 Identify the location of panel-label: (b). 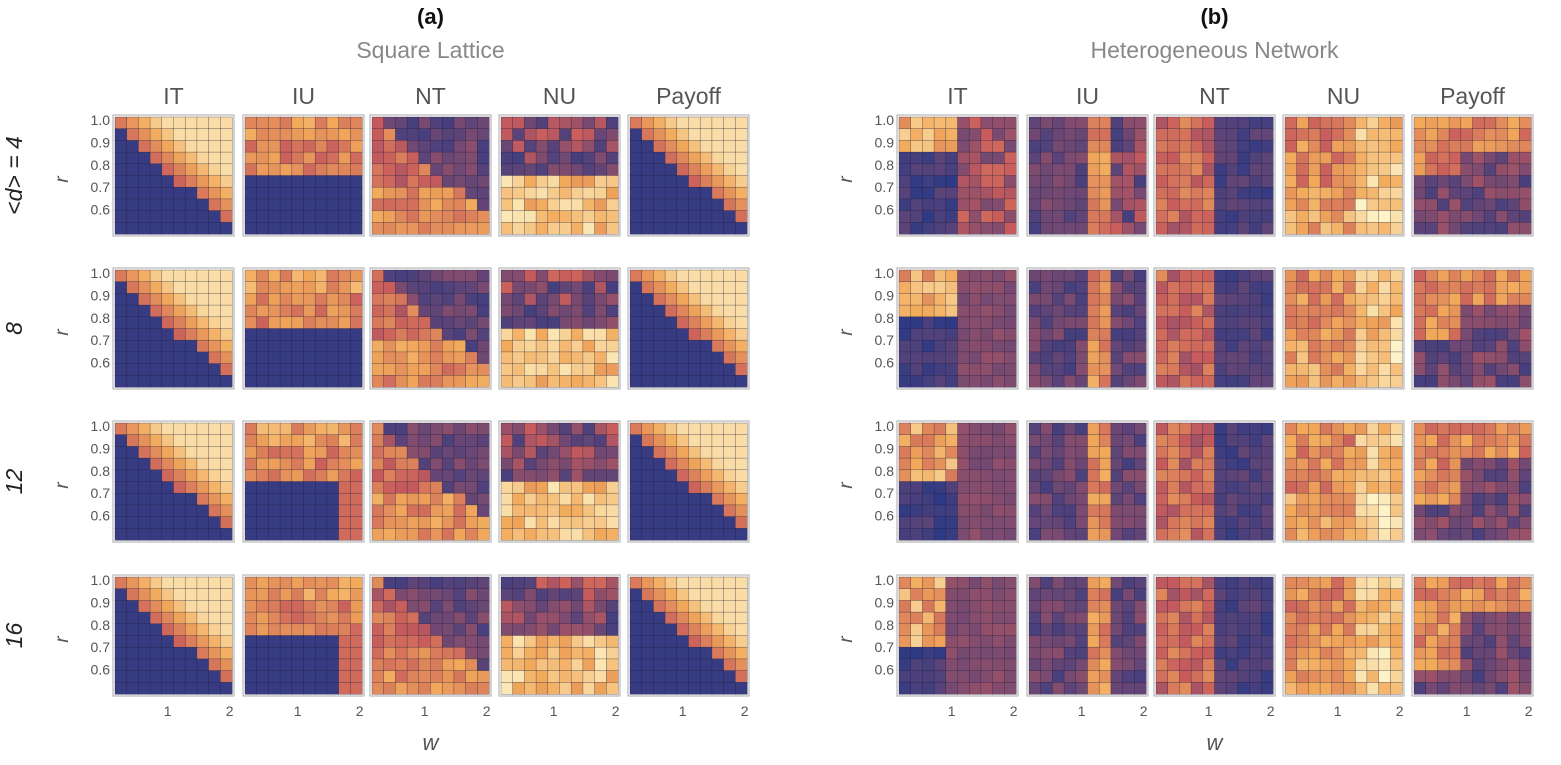
(1214, 16).